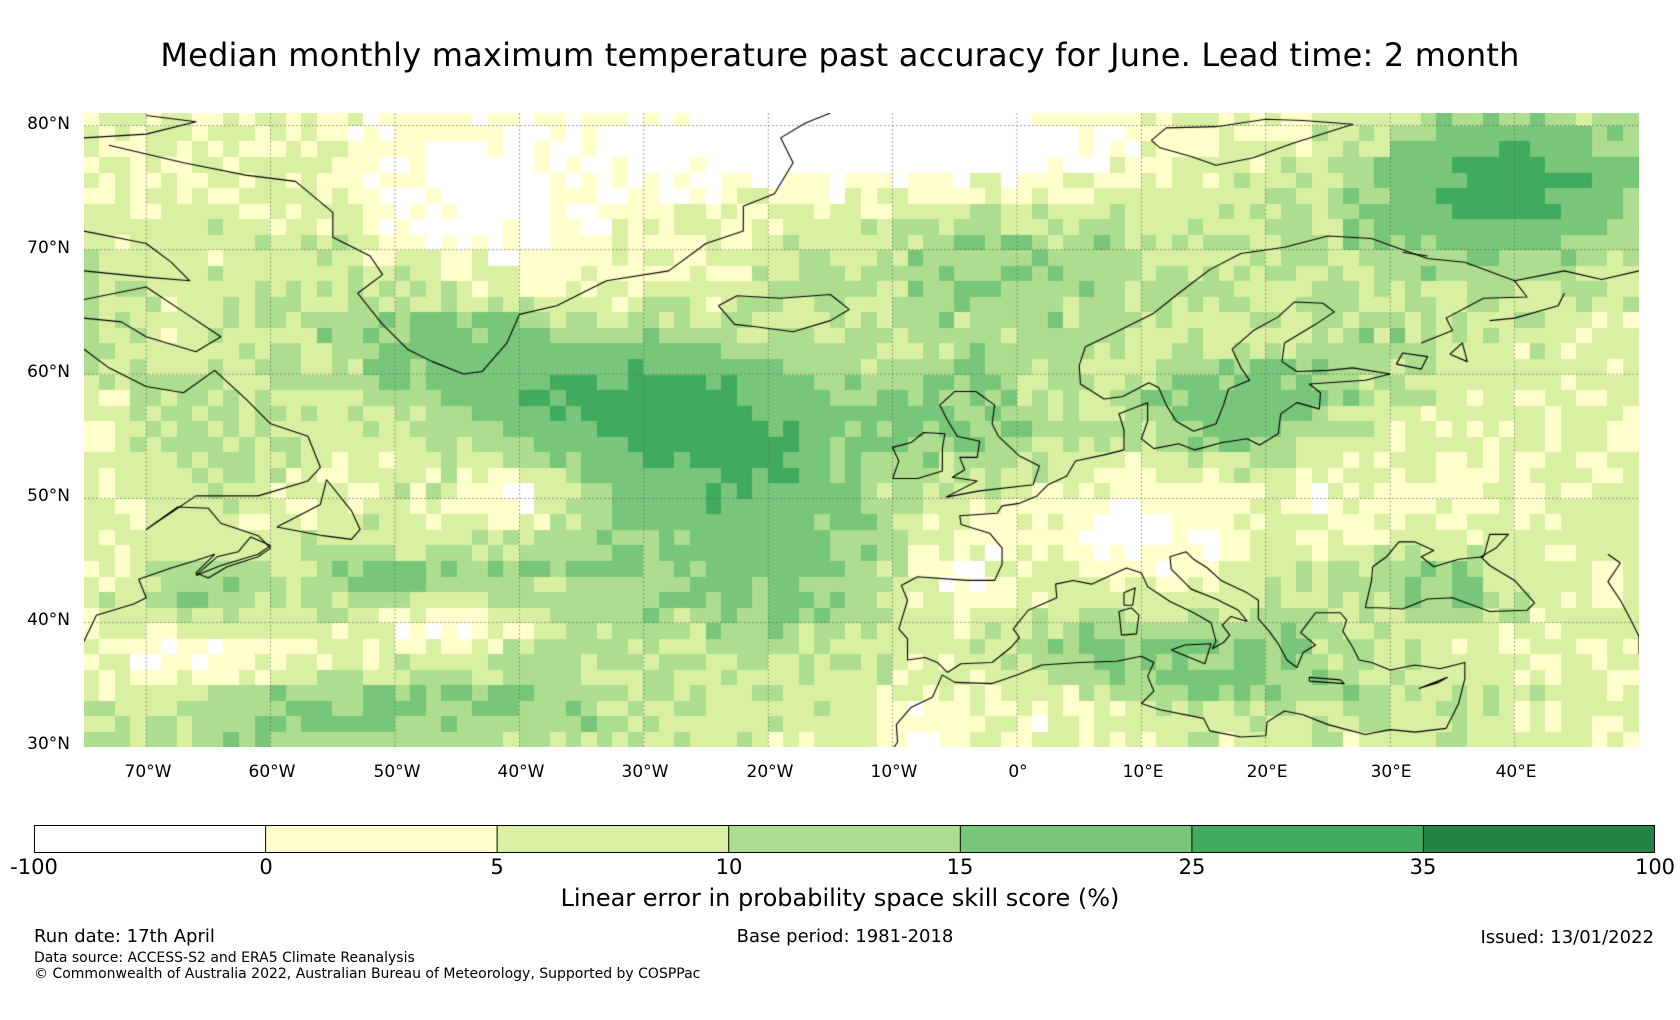  Describe the element at coordinates (521, 772) in the screenshot. I see `lon-label-40w: 40°W` at that location.